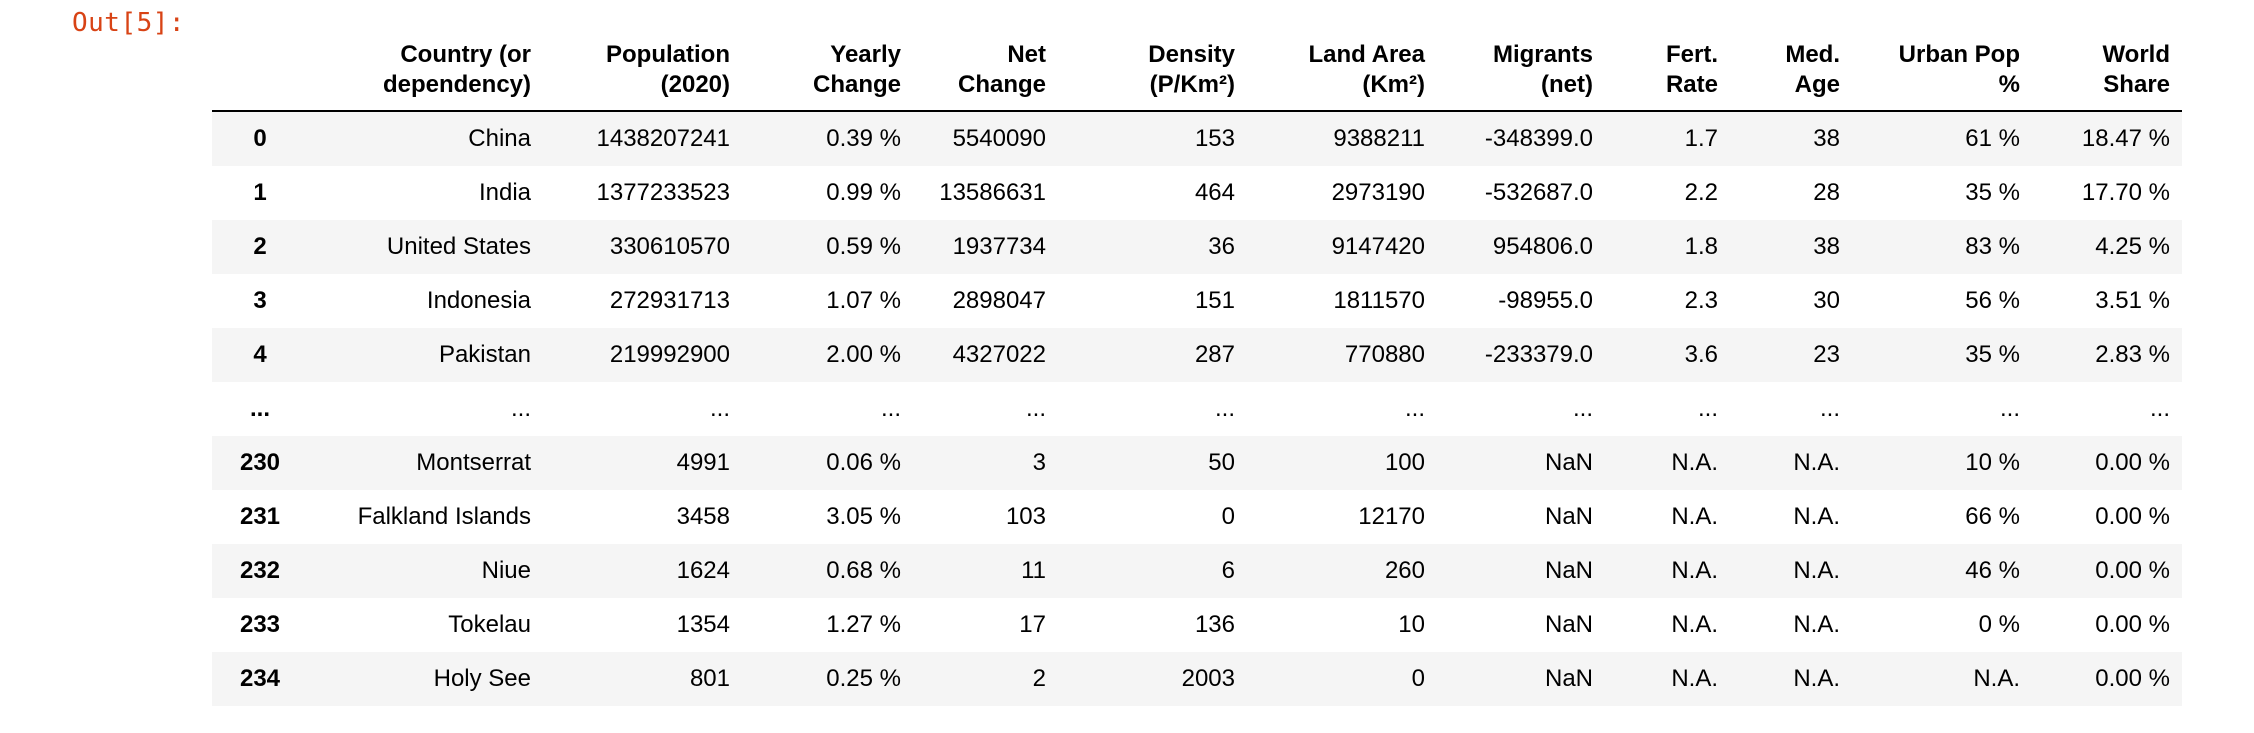 Image resolution: width=2254 pixels, height=733 pixels. I want to click on table-cell: 2.00 %, so click(863, 354).